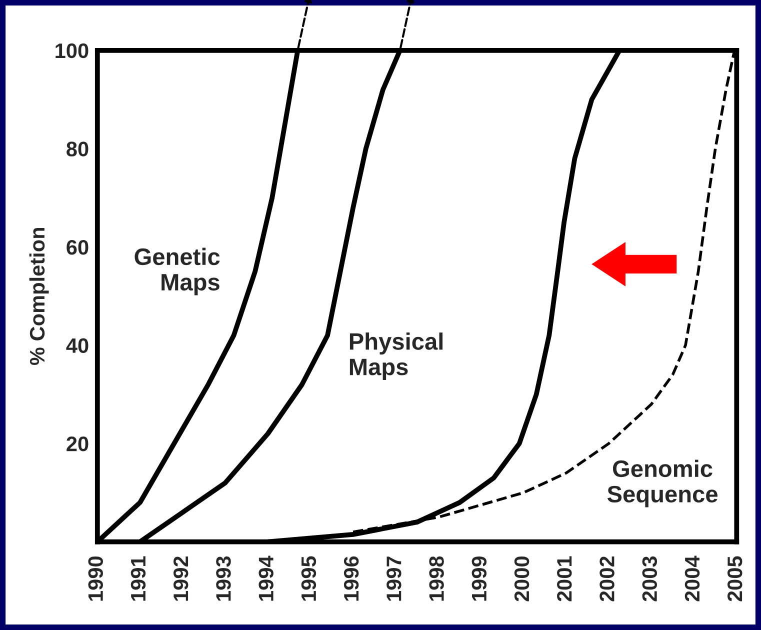  What do you see at coordinates (266, 578) in the screenshot?
I see `x-tick-label: 1994` at bounding box center [266, 578].